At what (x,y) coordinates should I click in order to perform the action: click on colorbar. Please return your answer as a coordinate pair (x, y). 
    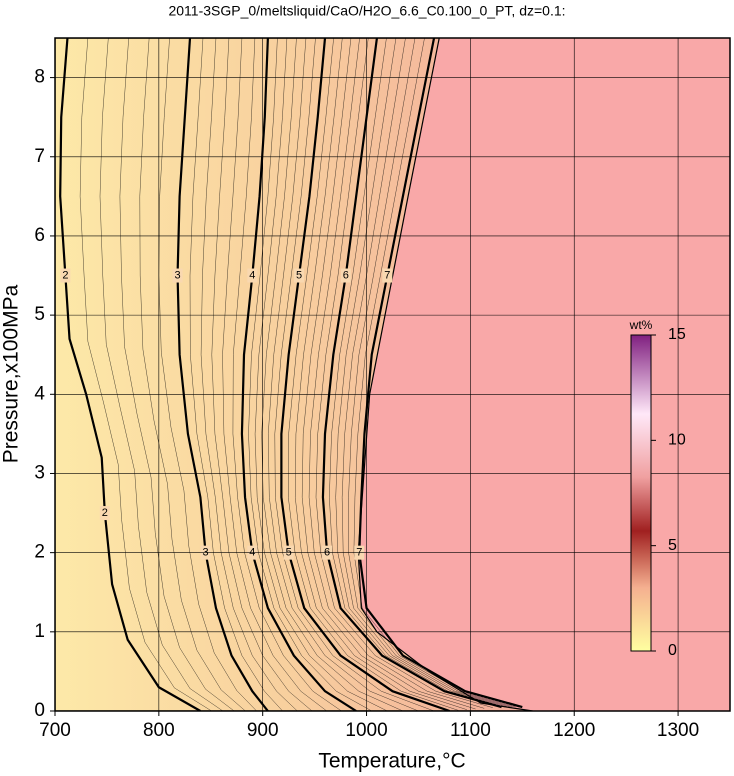
    Looking at the image, I should click on (641, 493).